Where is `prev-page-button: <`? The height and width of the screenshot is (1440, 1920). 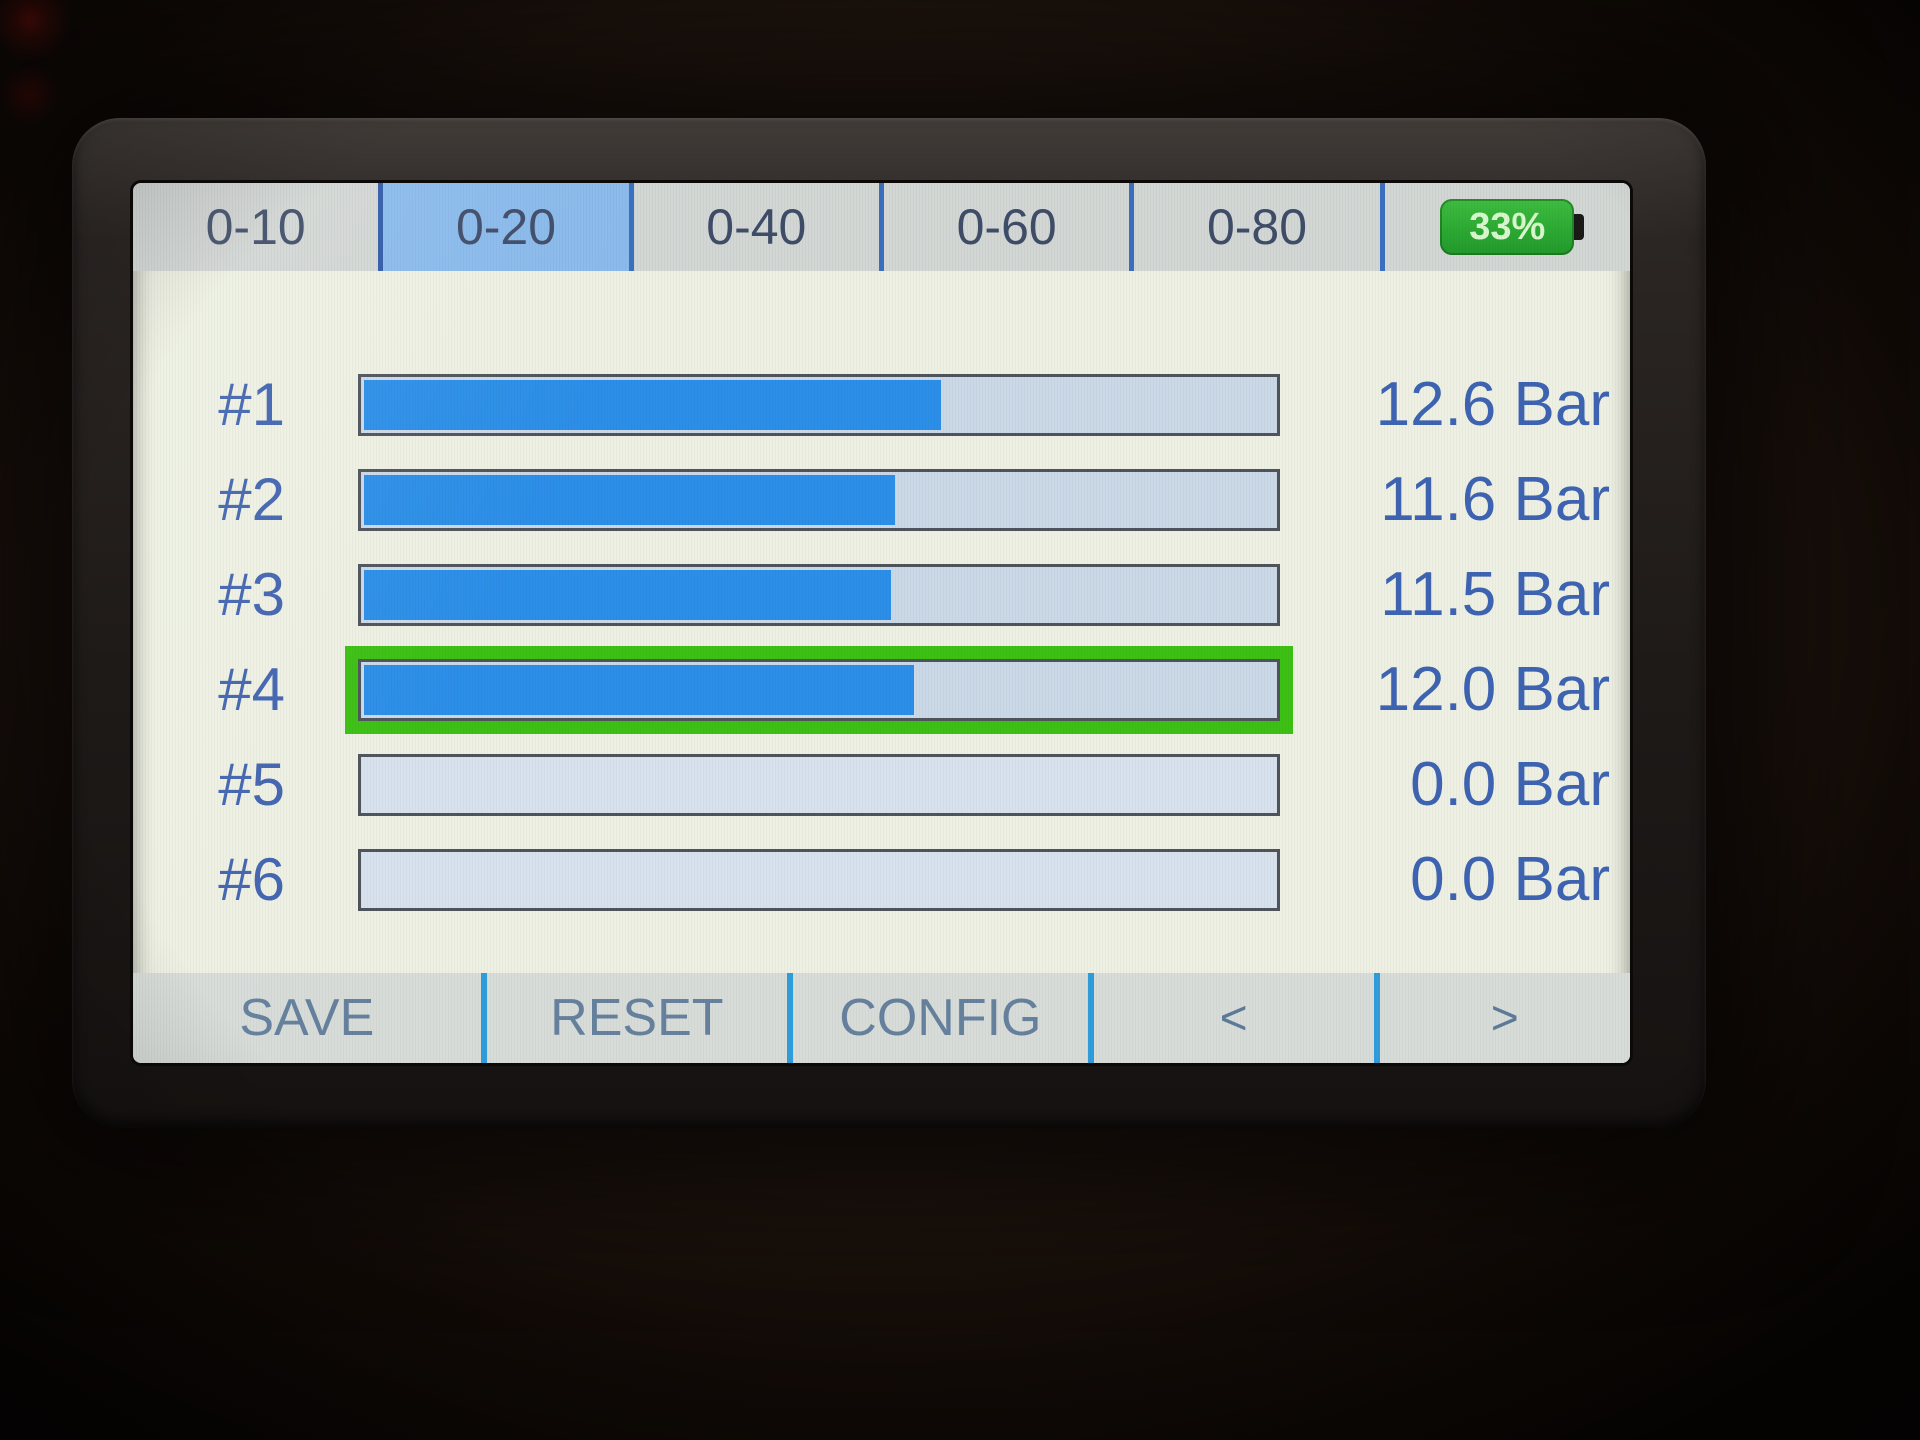
prev-page-button: < is located at coordinates (1230, 1018).